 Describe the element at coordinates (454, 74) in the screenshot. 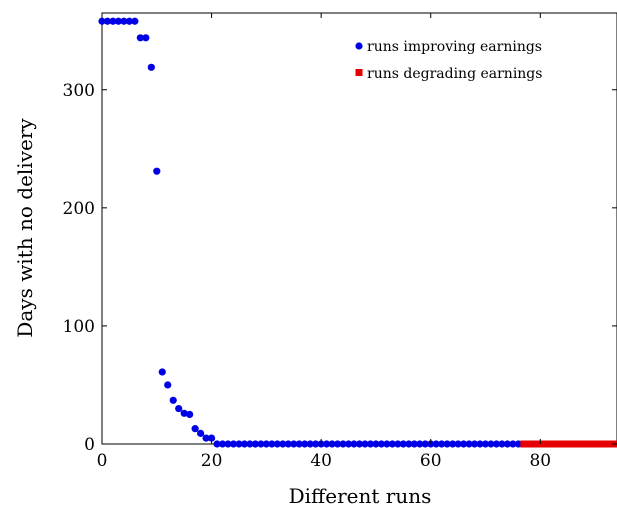

I see `legend-label-degrading: runs degrading earnings` at that location.